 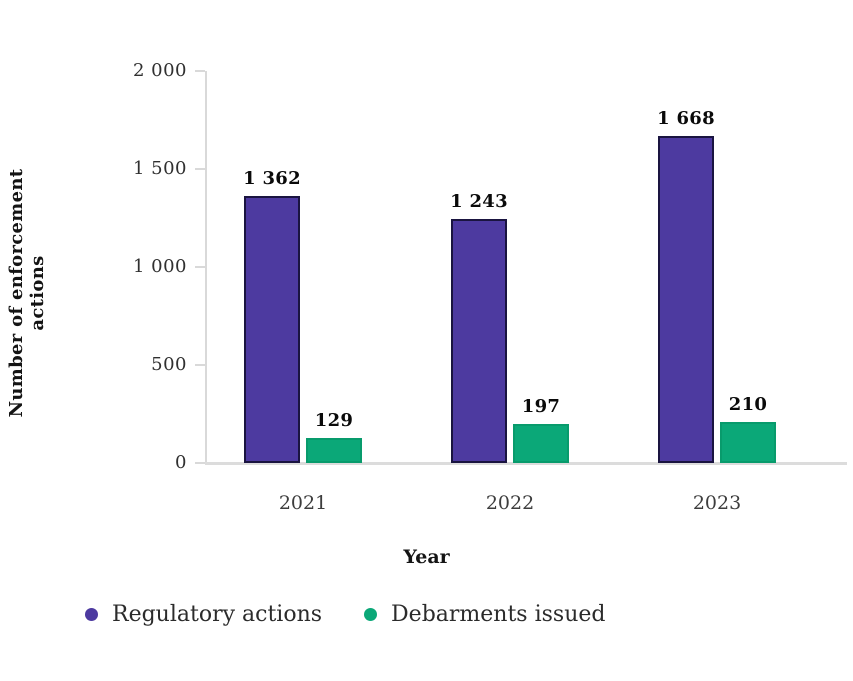 I want to click on bar-2021-debarments-issued, so click(x=334, y=450).